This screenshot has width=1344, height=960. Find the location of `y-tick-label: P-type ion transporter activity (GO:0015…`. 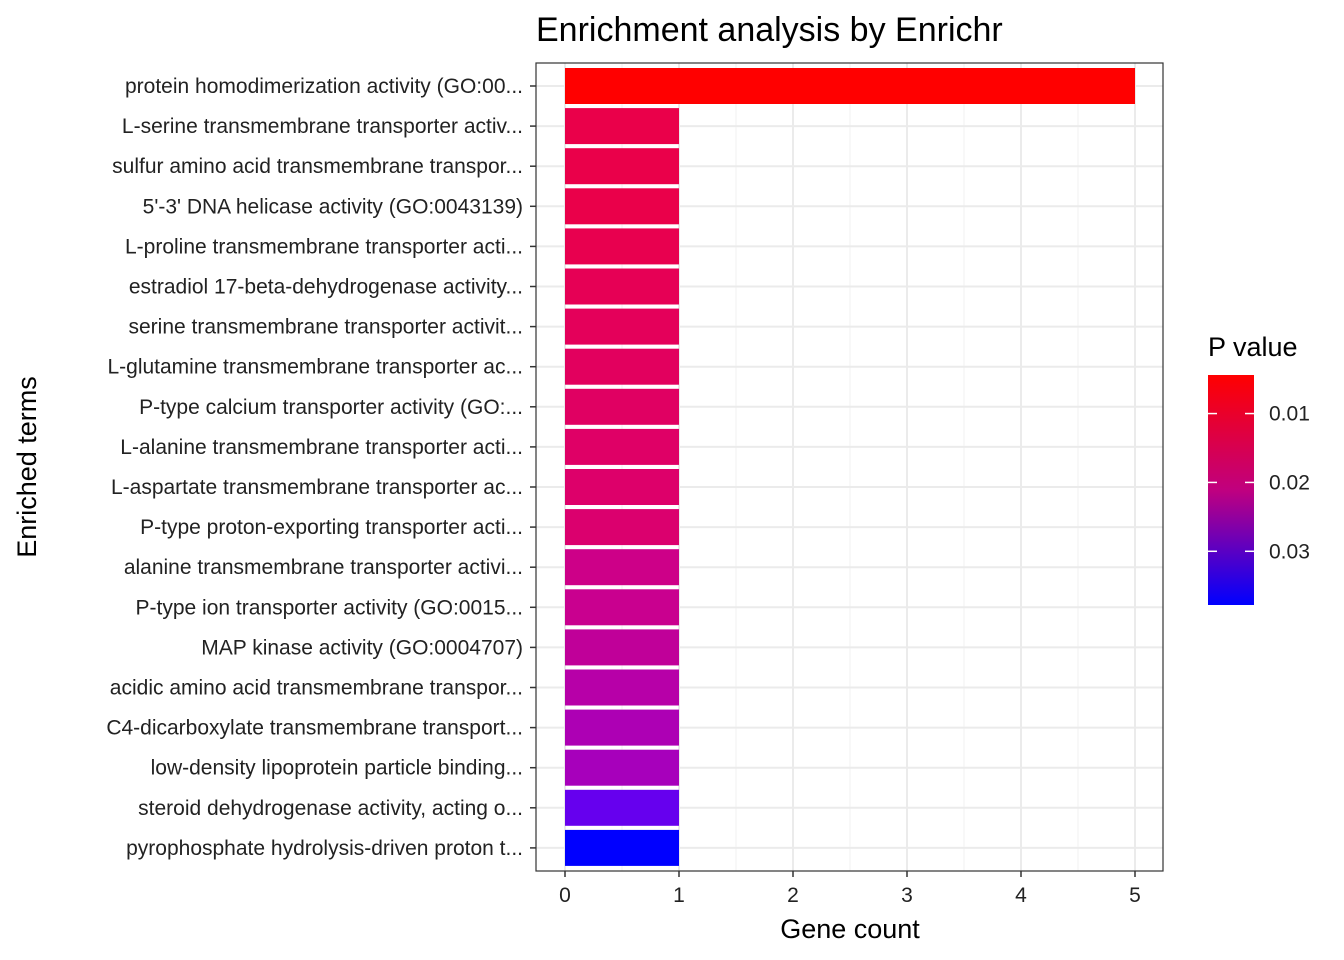

y-tick-label: P-type ion transporter activity (GO:0015… is located at coordinates (330, 607).